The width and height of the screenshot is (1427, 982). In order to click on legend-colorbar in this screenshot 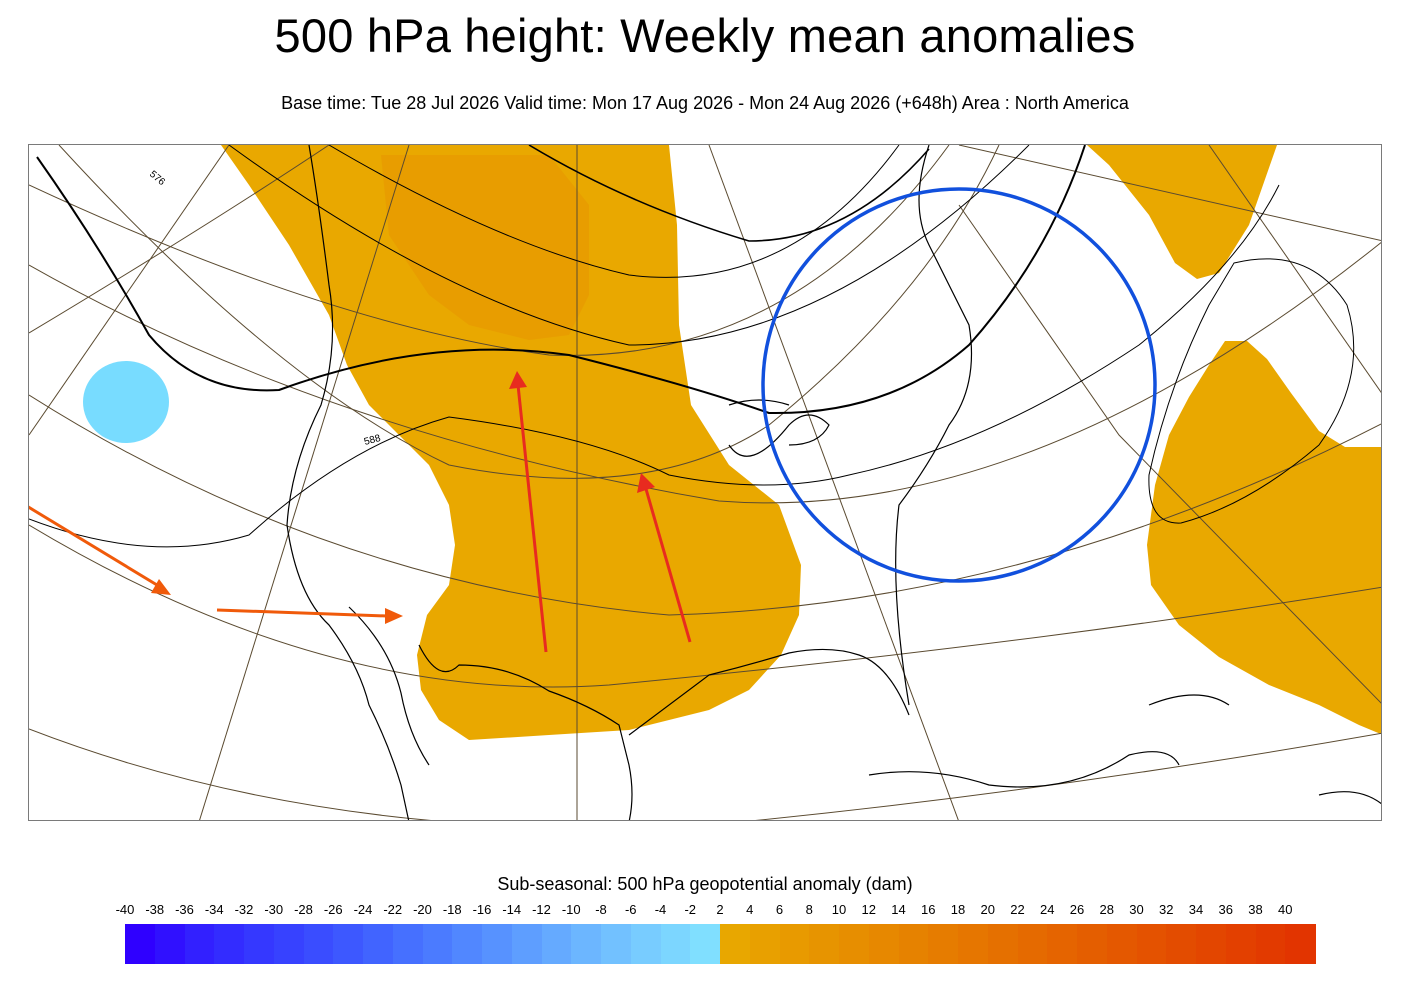, I will do `click(713, 944)`.